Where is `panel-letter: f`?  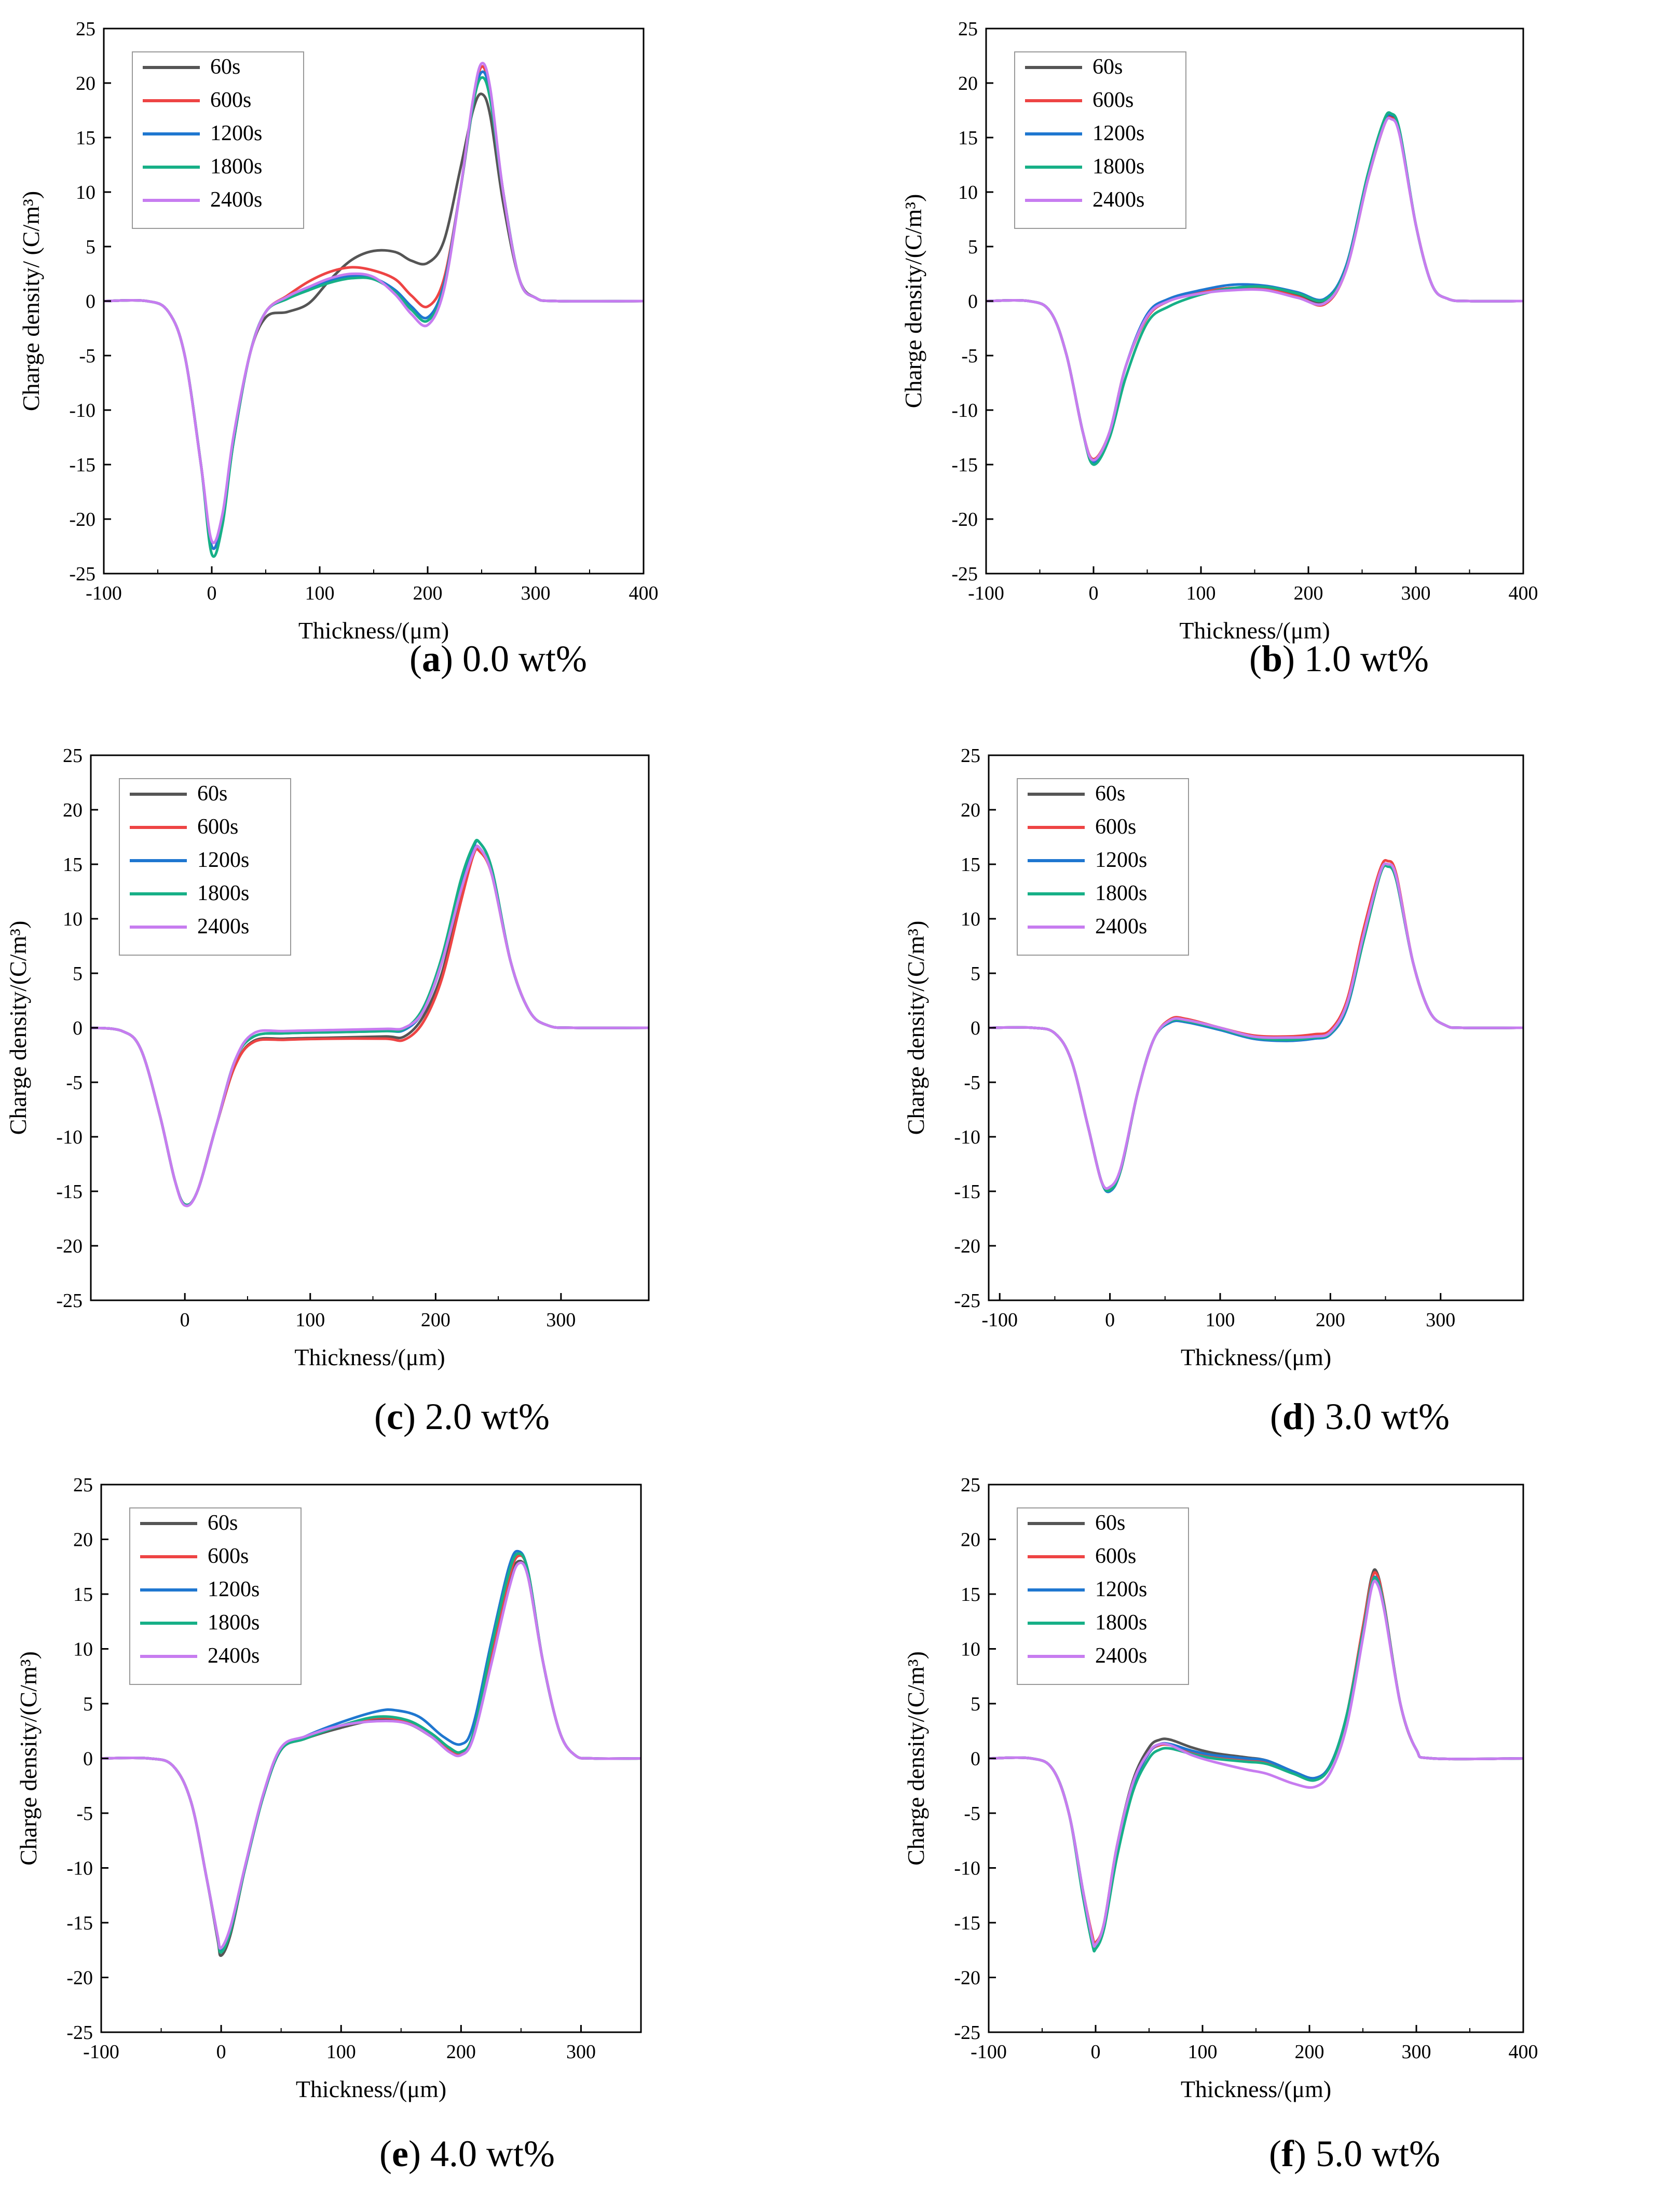 panel-letter: f is located at coordinates (1287, 2154).